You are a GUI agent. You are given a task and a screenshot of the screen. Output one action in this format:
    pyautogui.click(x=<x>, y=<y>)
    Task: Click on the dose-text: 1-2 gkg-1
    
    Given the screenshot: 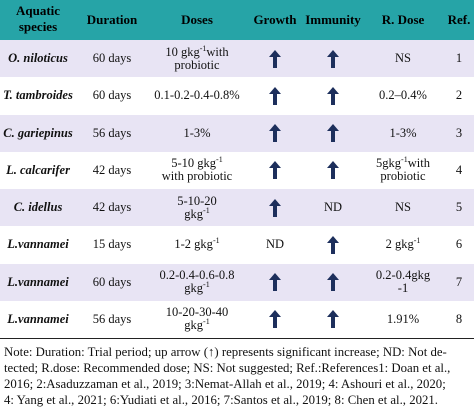 What is the action you would take?
    pyautogui.click(x=196, y=244)
    